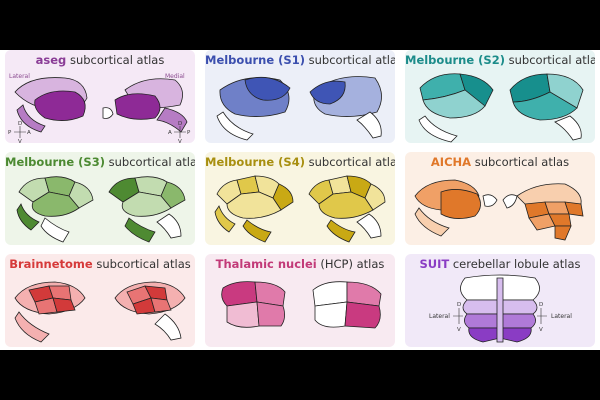 This screenshot has width=600, height=400. What do you see at coordinates (434, 264) in the screenshot?
I see `suit-title-name: SUIT` at bounding box center [434, 264].